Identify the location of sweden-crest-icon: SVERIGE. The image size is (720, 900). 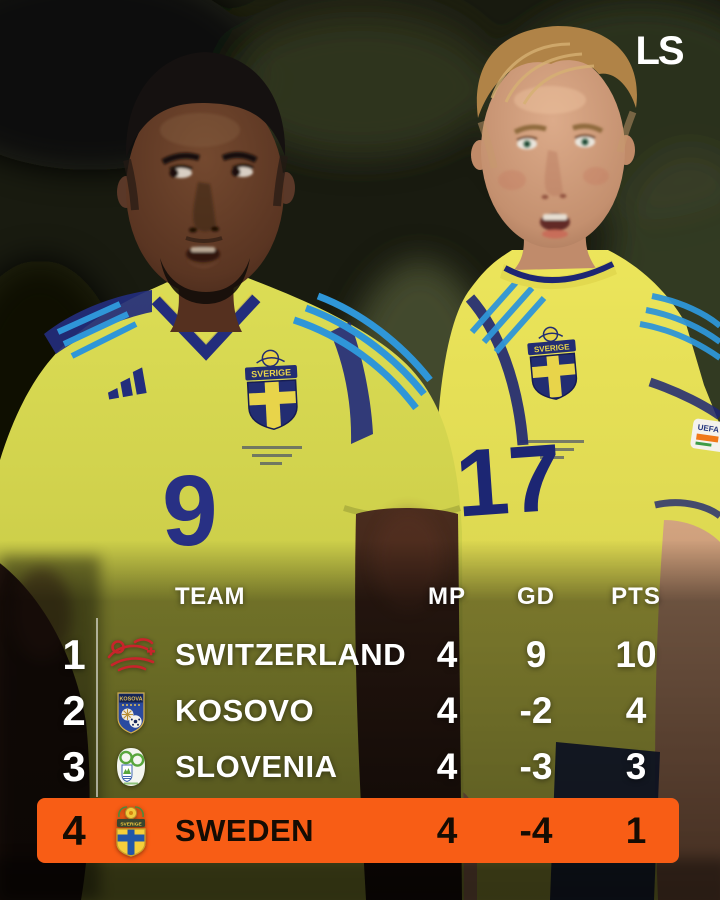
(131, 830).